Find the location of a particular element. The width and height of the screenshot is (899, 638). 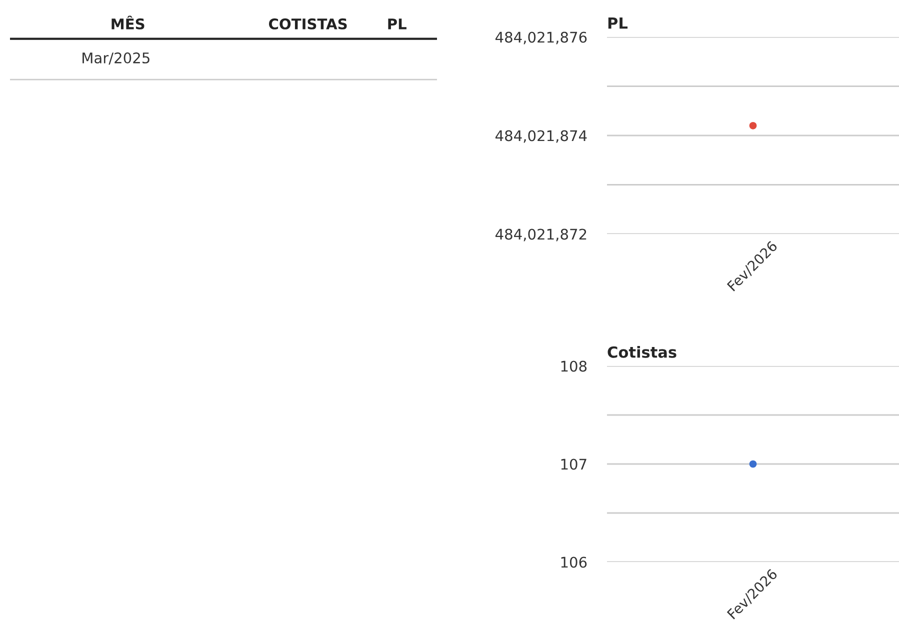

y-tick-label: 484,021,872 is located at coordinates (540, 235).